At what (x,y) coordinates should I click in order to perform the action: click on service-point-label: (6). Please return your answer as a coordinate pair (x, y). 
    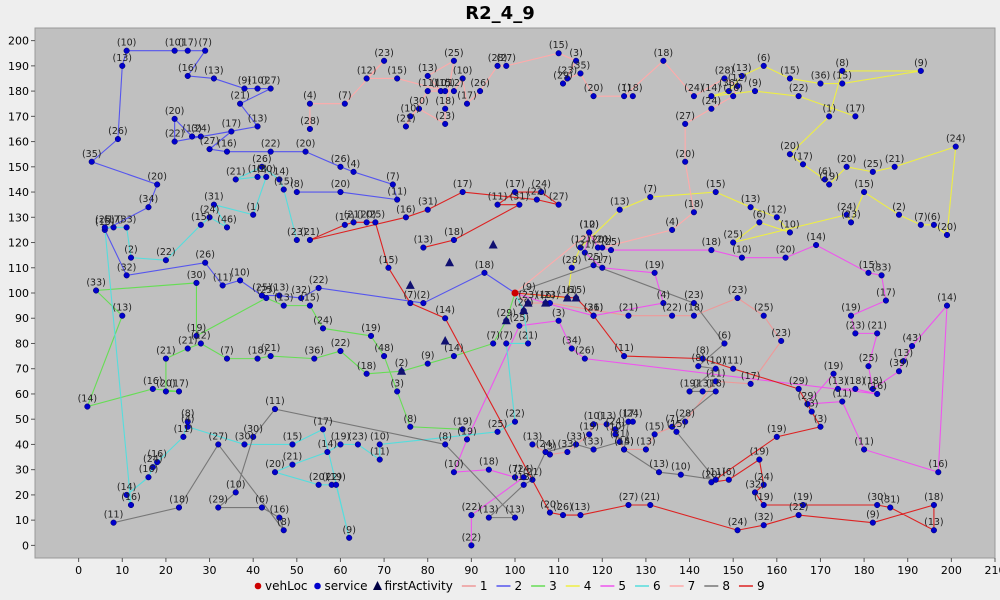
    Looking at the image, I should click on (724, 335).